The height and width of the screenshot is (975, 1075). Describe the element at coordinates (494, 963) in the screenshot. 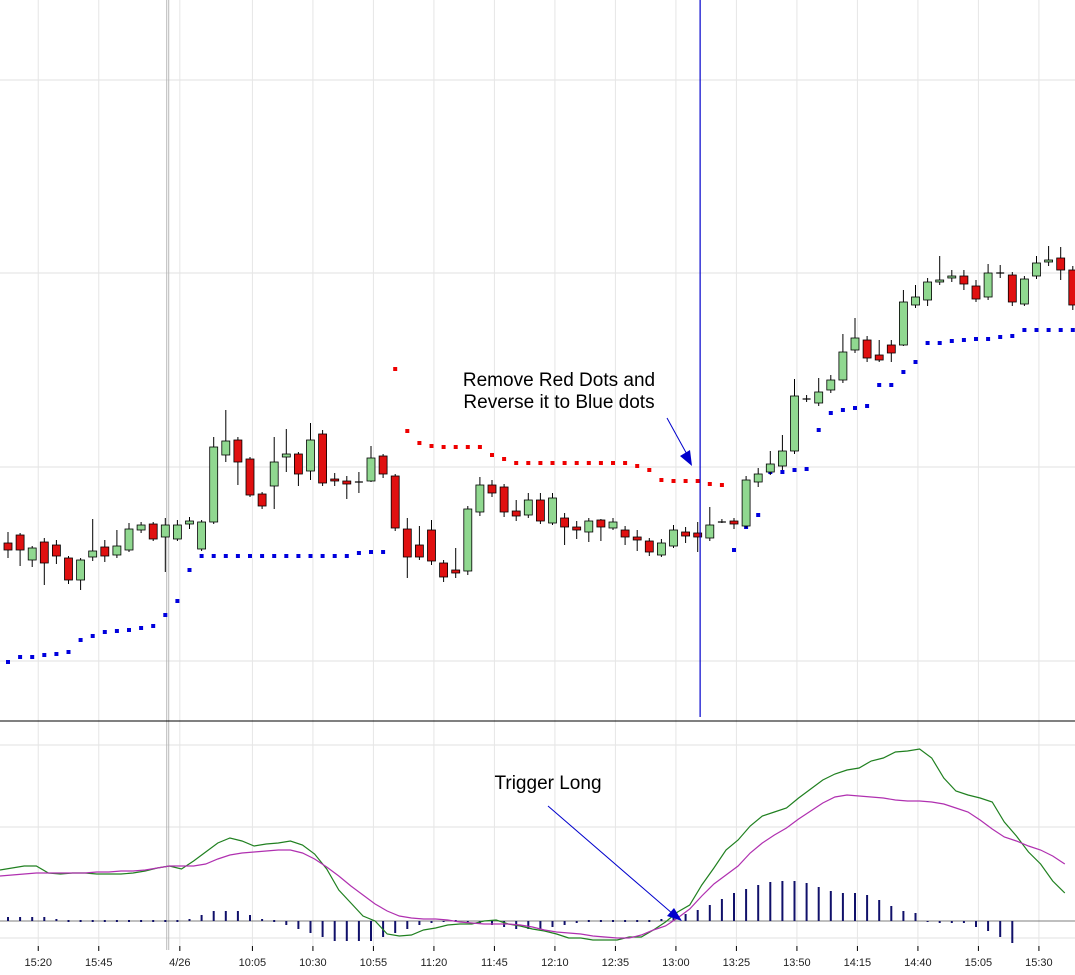

I see `x-tick-label: 11:45` at that location.